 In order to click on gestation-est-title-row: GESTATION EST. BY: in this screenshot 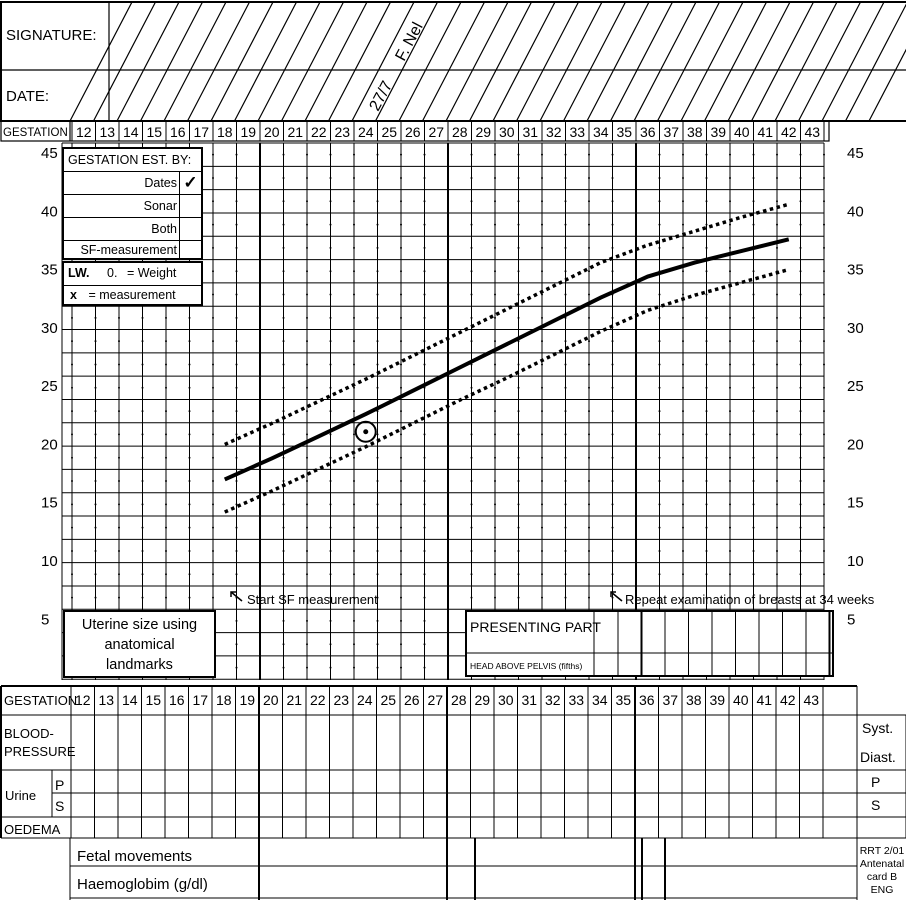, I will do `click(132, 160)`.